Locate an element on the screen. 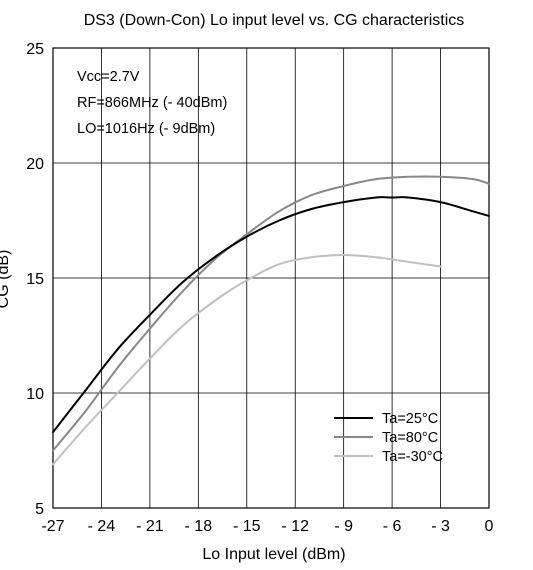  x-tick-label: - 21 is located at coordinates (150, 526).